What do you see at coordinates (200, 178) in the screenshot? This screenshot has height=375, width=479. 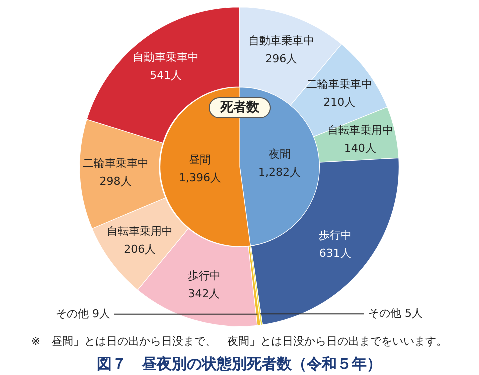 I see `data-label: 1,396人` at bounding box center [200, 178].